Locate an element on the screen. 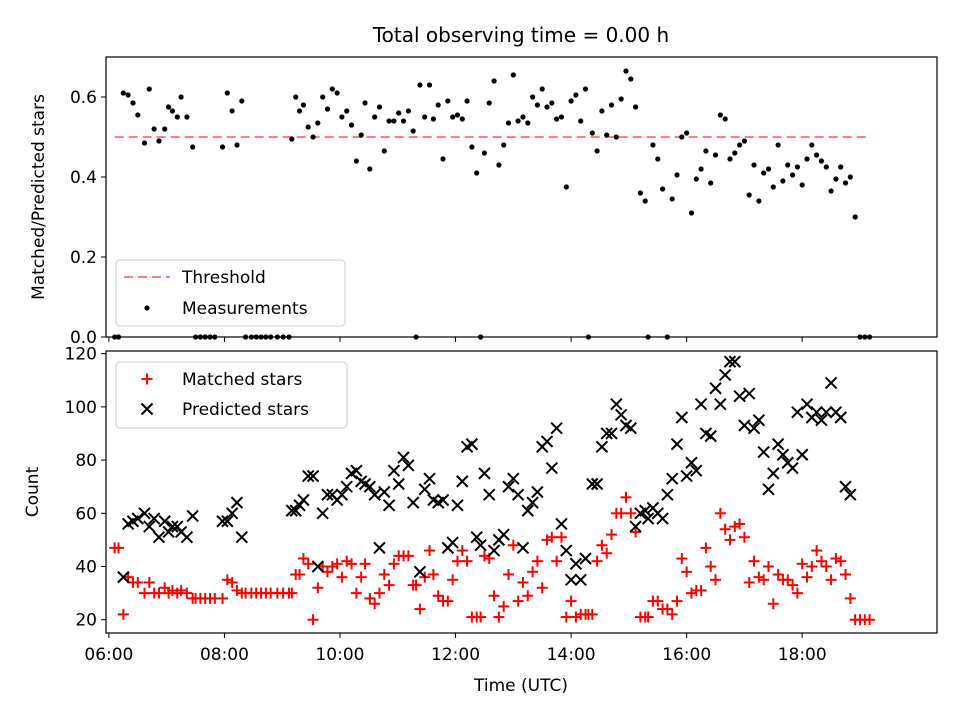  counts-y-tick-label: 20 is located at coordinates (86, 621).